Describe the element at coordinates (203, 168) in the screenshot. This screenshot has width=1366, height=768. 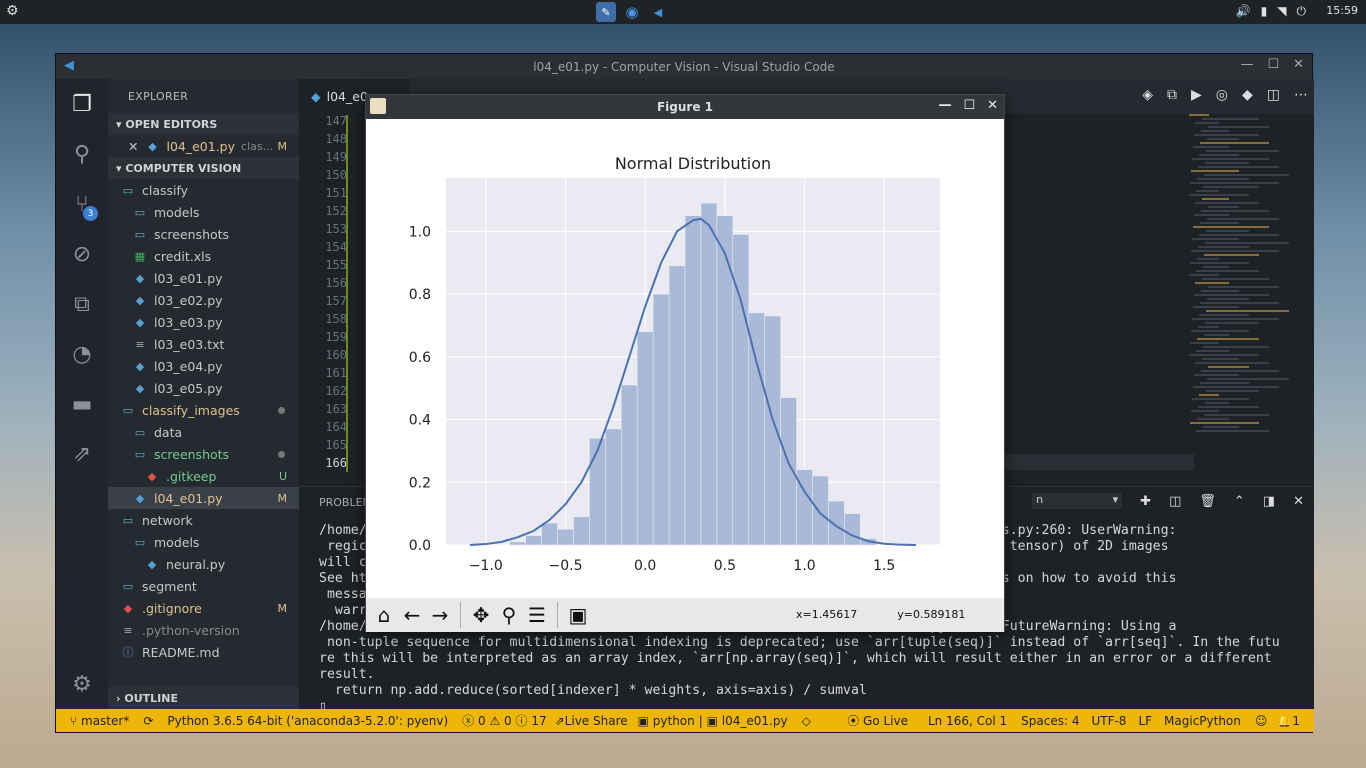
I see `project-header: ▾ COMPUTER VISION` at that location.